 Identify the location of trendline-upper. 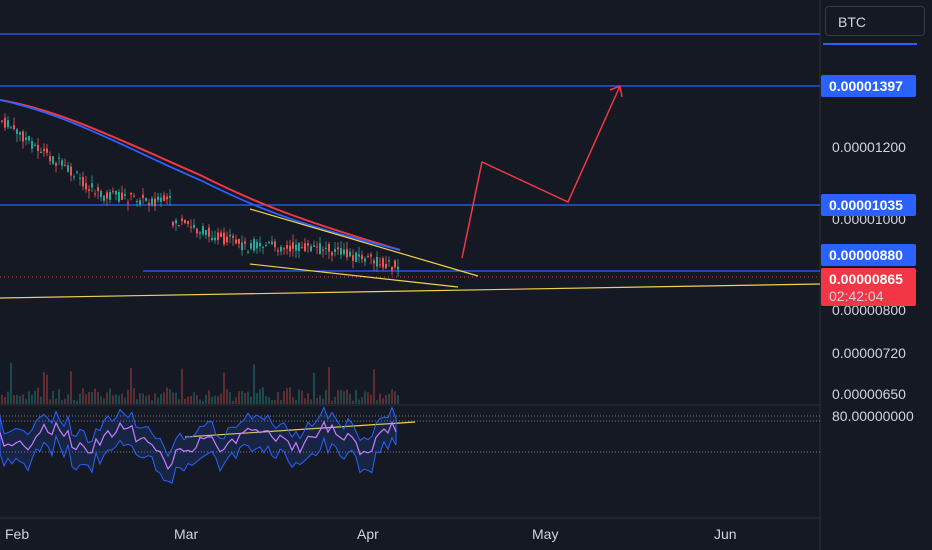
(364, 242).